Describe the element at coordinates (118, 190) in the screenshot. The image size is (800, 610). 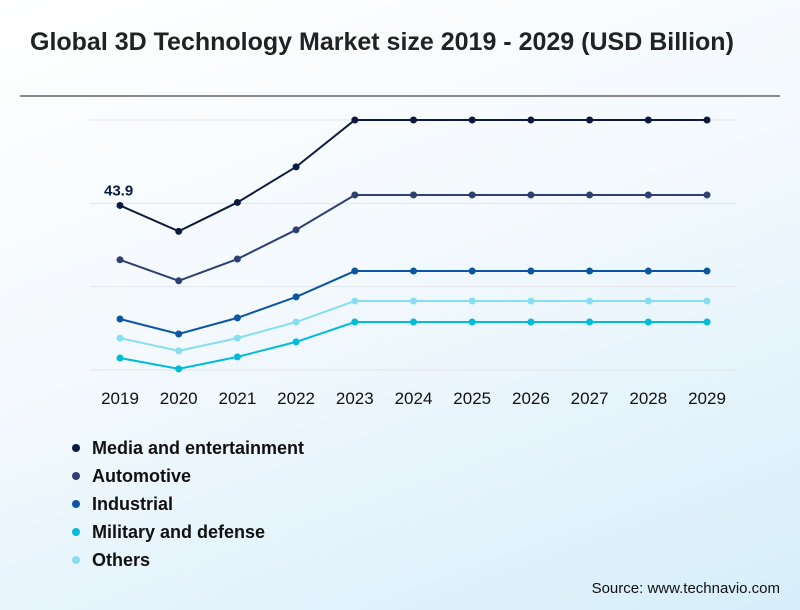
I see `data-label: 43.9` at that location.